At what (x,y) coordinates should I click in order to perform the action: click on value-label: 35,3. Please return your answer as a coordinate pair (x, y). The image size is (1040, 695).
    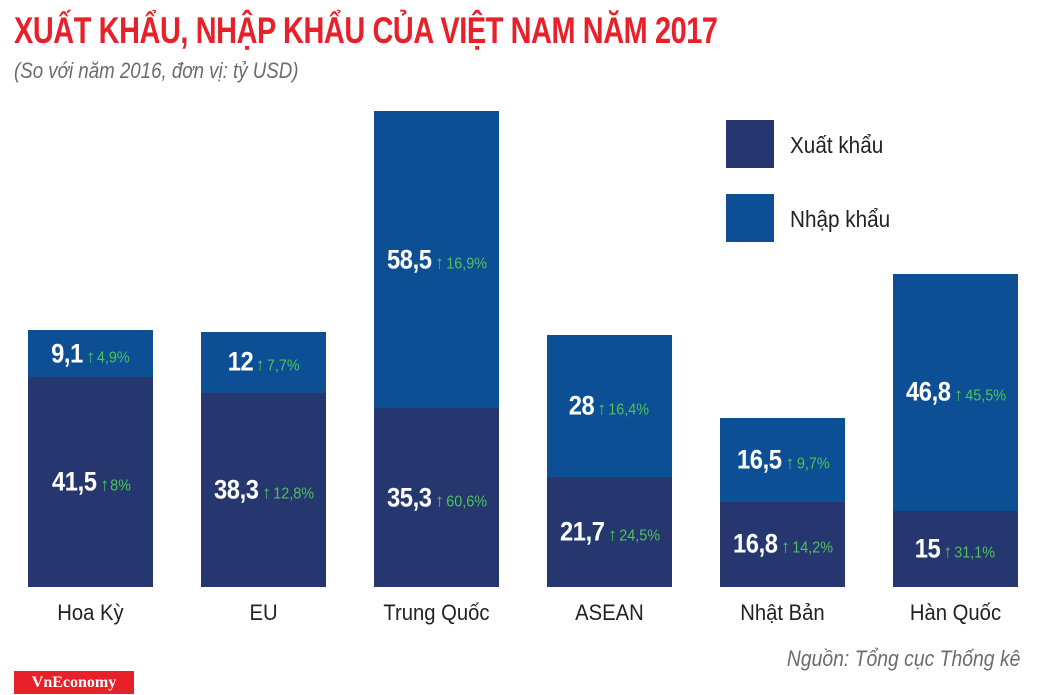
    Looking at the image, I should click on (409, 497).